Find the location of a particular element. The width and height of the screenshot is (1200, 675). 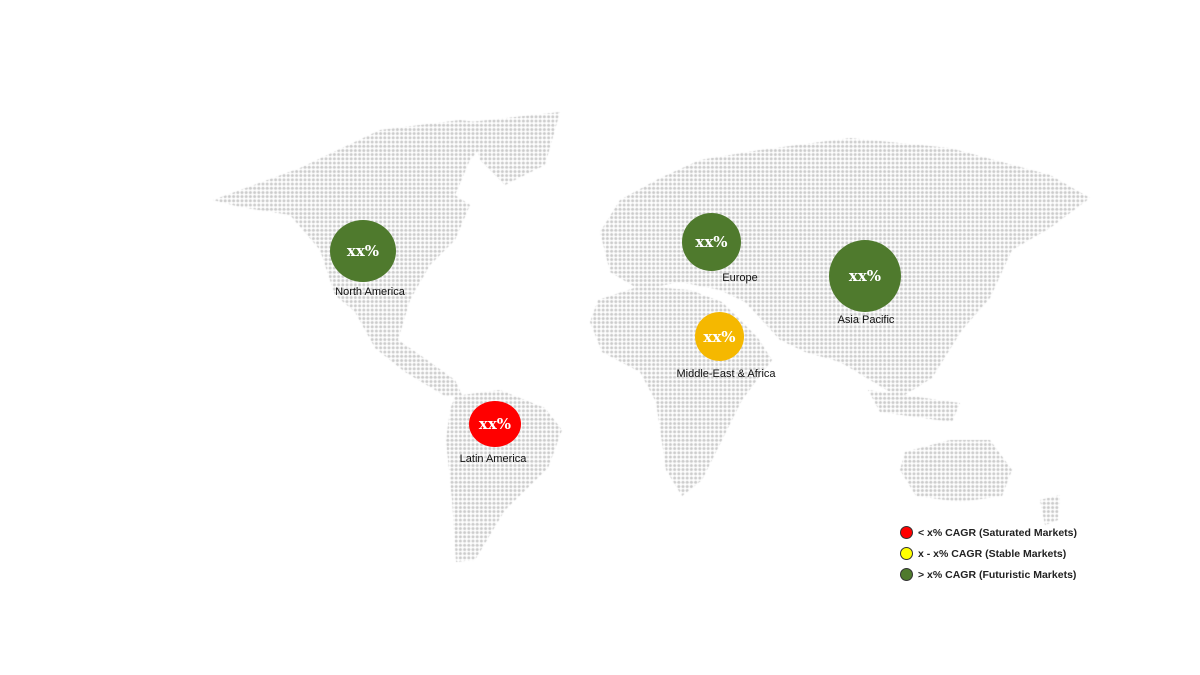

legend-item-futuristic: > x% CAGR (Futuristic Markets) is located at coordinates (988, 574).